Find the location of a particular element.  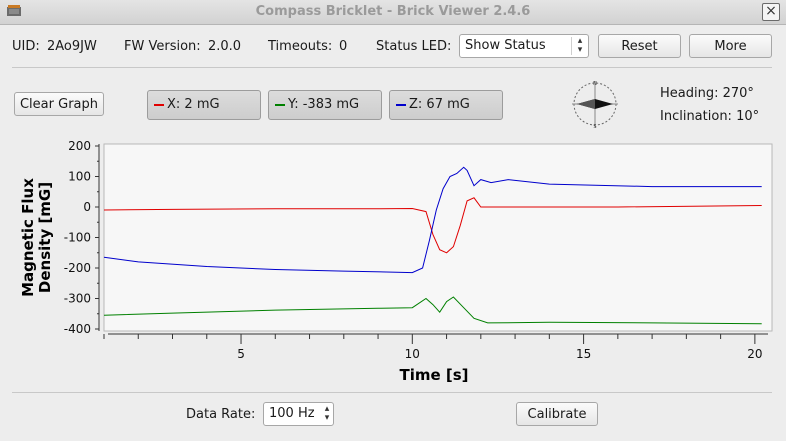

data-rate-value: 100 Hz is located at coordinates (292, 413).